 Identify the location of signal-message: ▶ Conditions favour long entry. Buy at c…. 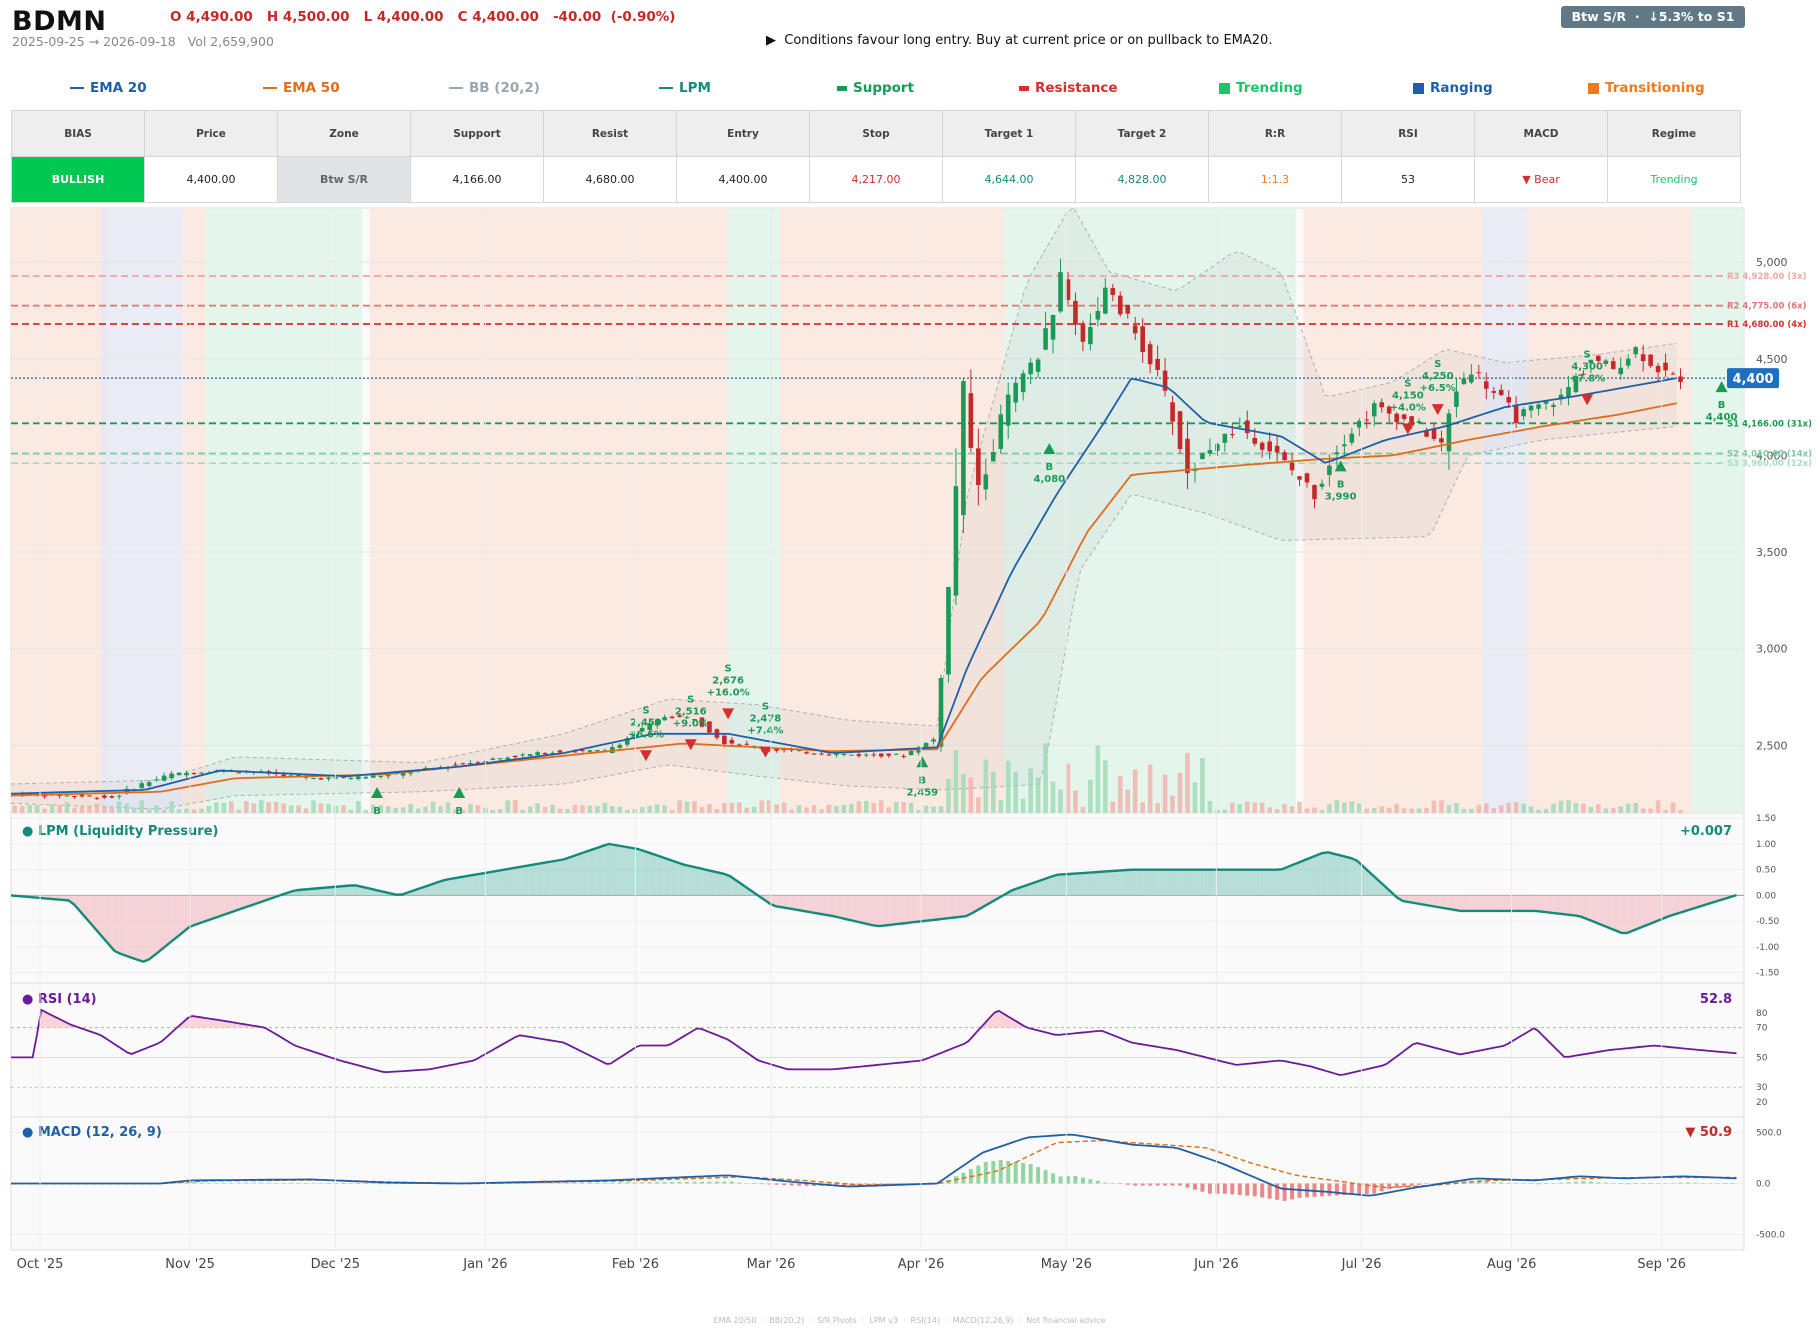
(1019, 40).